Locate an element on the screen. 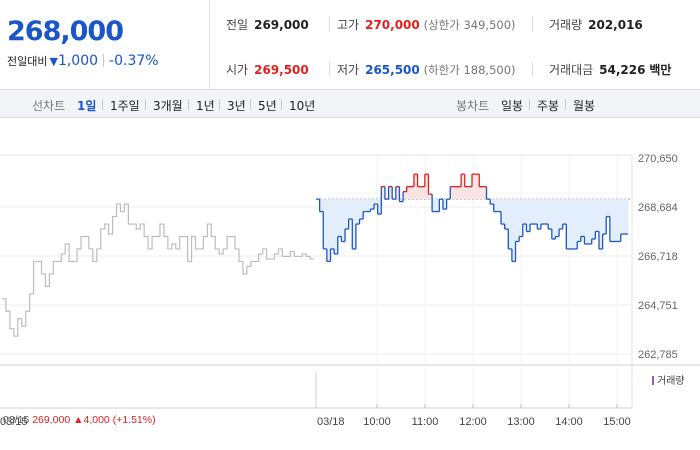  y-tick-label: 266,718 is located at coordinates (658, 257).